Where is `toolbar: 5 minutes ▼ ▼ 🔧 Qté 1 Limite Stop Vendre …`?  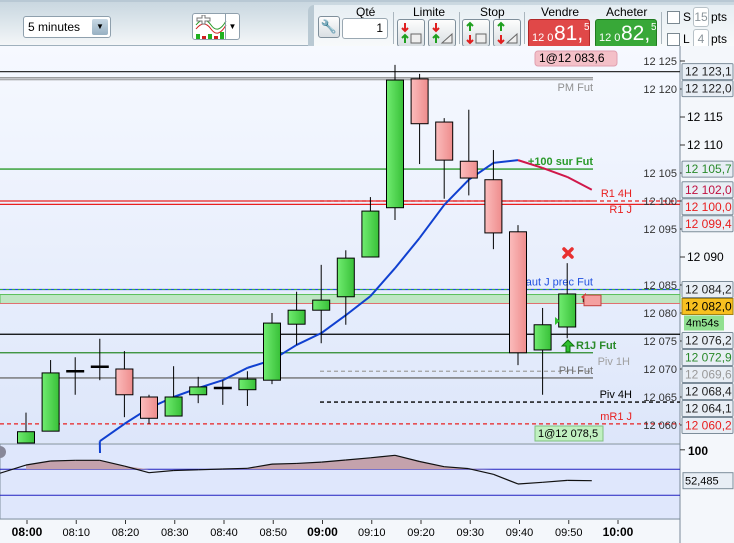 toolbar: 5 minutes ▼ ▼ 🔧 Qté 1 Limite Stop Vendre … is located at coordinates (367, 24).